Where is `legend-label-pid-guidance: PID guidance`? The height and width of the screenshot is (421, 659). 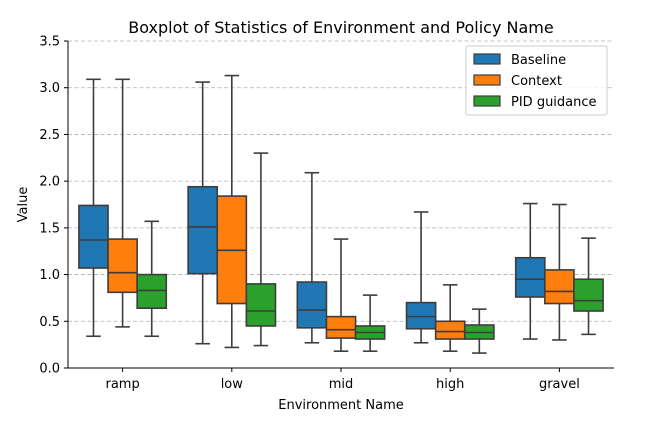 legend-label-pid-guidance: PID guidance is located at coordinates (554, 102).